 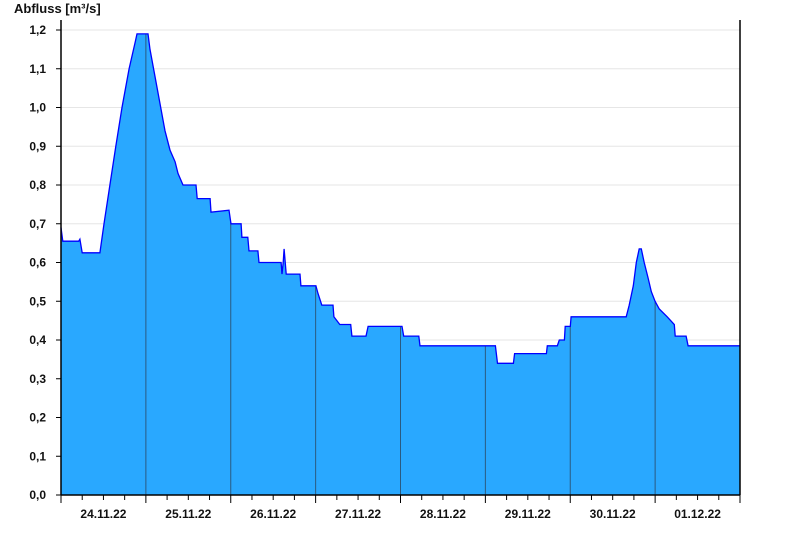 What do you see at coordinates (37, 224) in the screenshot?
I see `y-tick-label: 0,7` at bounding box center [37, 224].